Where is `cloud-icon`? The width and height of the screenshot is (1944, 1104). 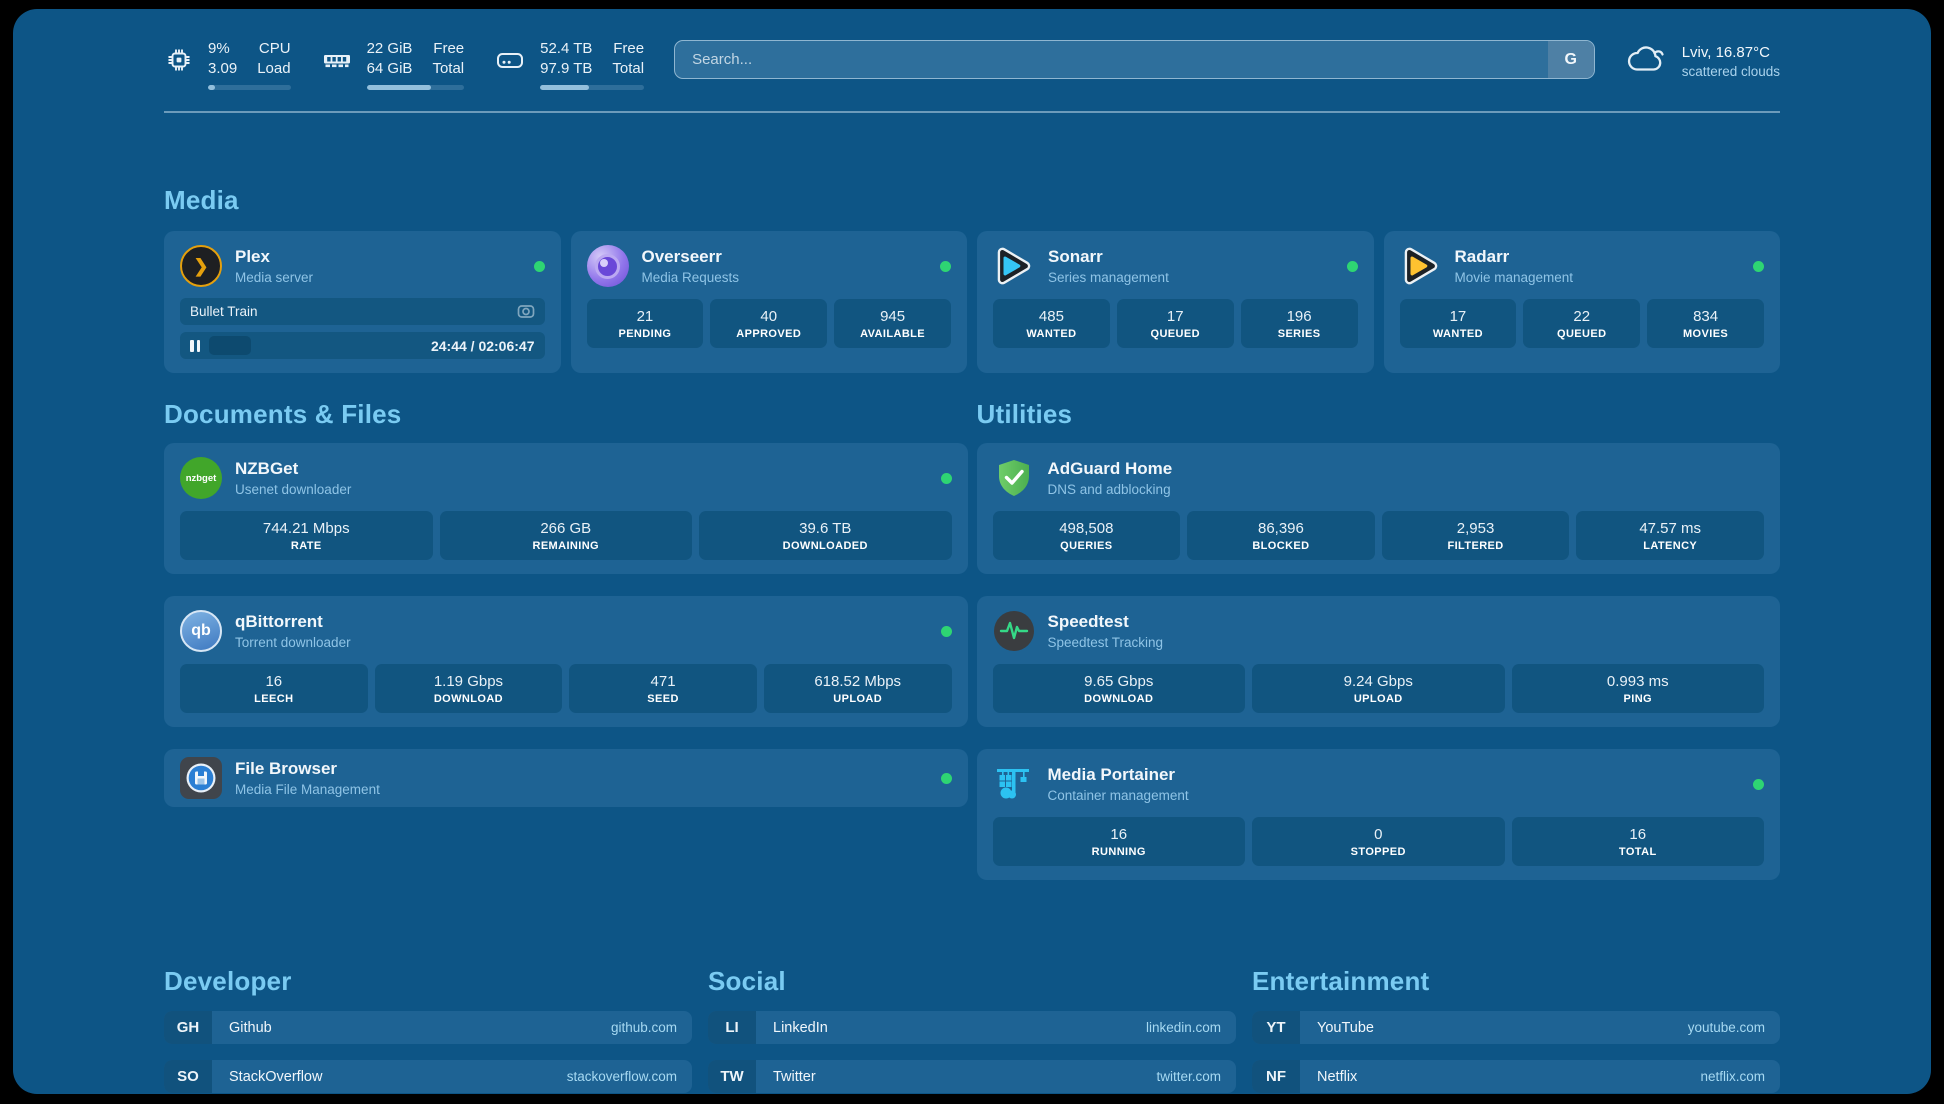 cloud-icon is located at coordinates (1647, 61).